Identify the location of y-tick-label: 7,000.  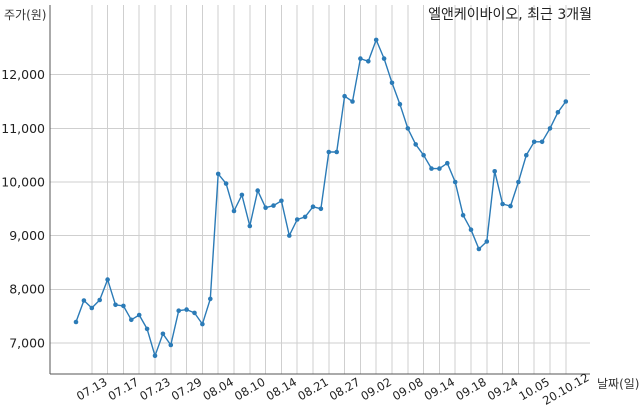
(27, 342).